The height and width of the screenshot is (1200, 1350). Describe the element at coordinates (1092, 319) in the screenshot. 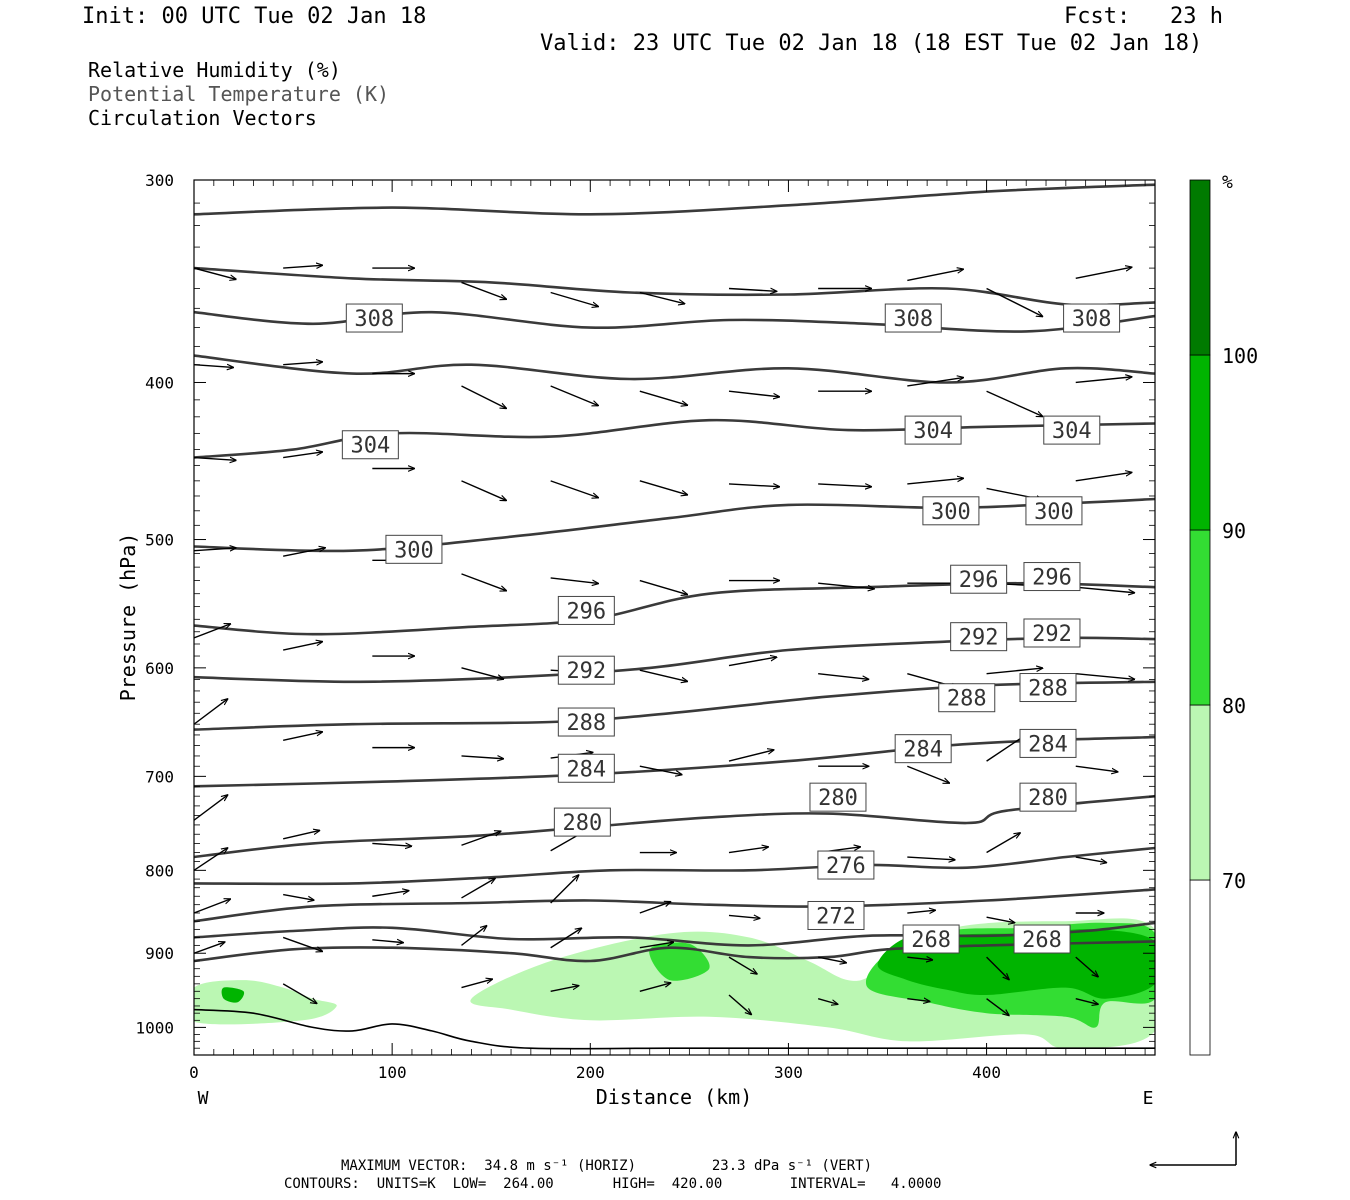

I see `svg-text: 308` at that location.